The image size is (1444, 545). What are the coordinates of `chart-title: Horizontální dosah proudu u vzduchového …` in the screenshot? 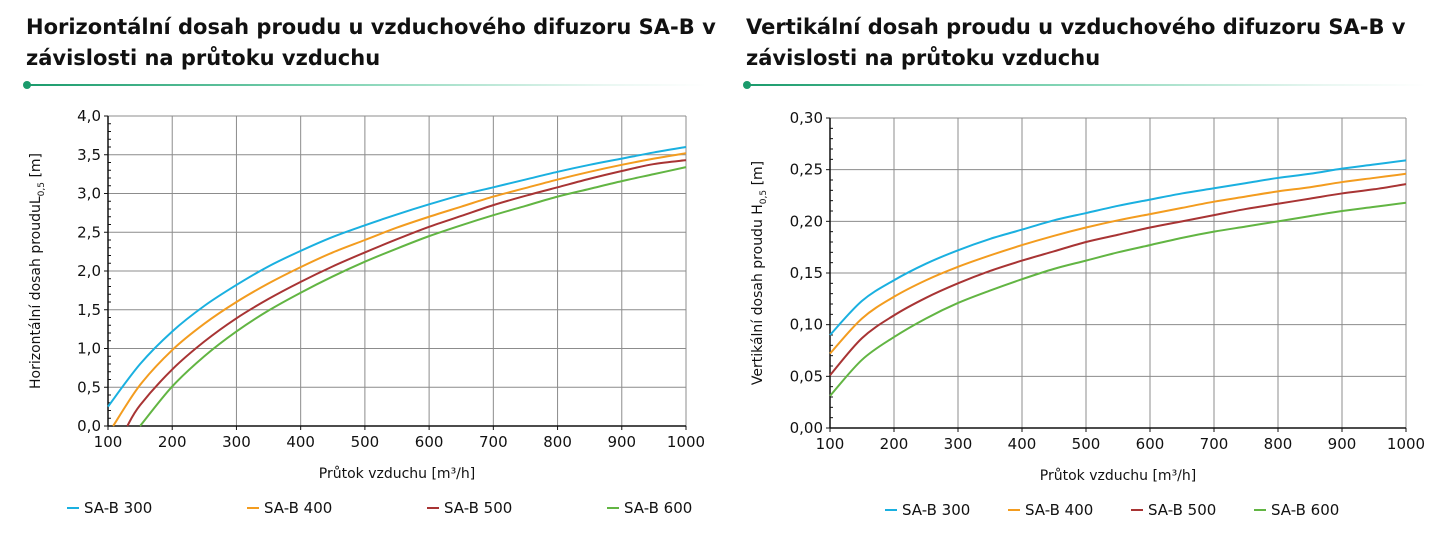 It's located at (371, 42).